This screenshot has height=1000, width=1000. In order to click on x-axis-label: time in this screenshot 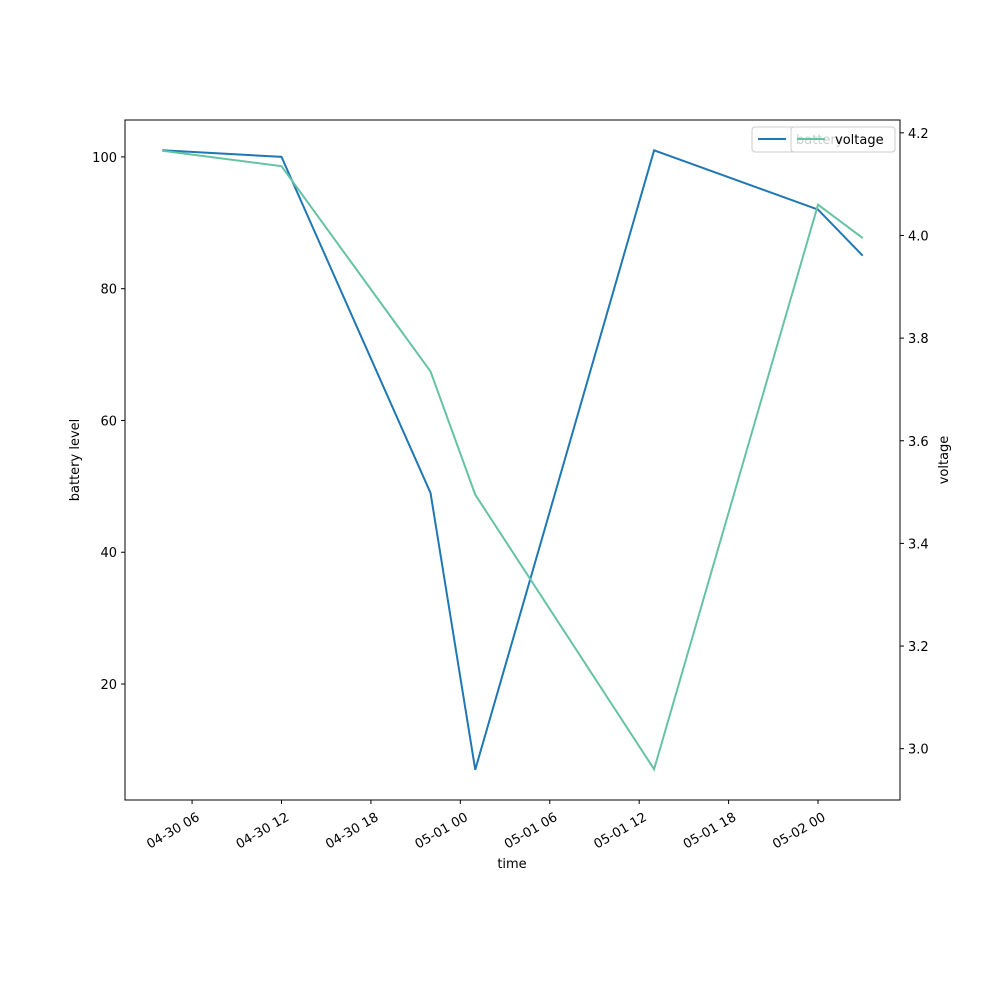, I will do `click(511, 864)`.